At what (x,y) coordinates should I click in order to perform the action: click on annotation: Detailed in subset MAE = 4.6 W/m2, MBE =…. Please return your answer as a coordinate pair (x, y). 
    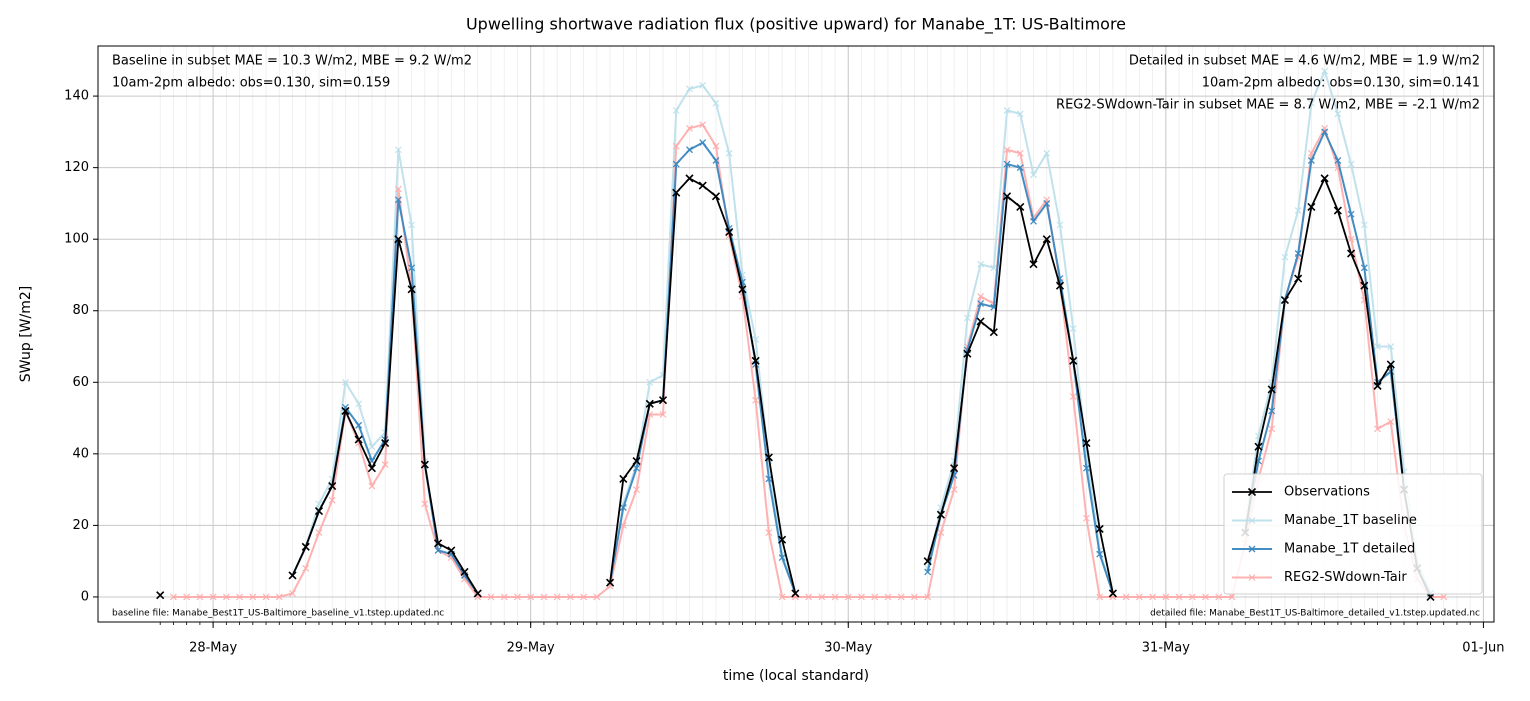
    Looking at the image, I should click on (1304, 61).